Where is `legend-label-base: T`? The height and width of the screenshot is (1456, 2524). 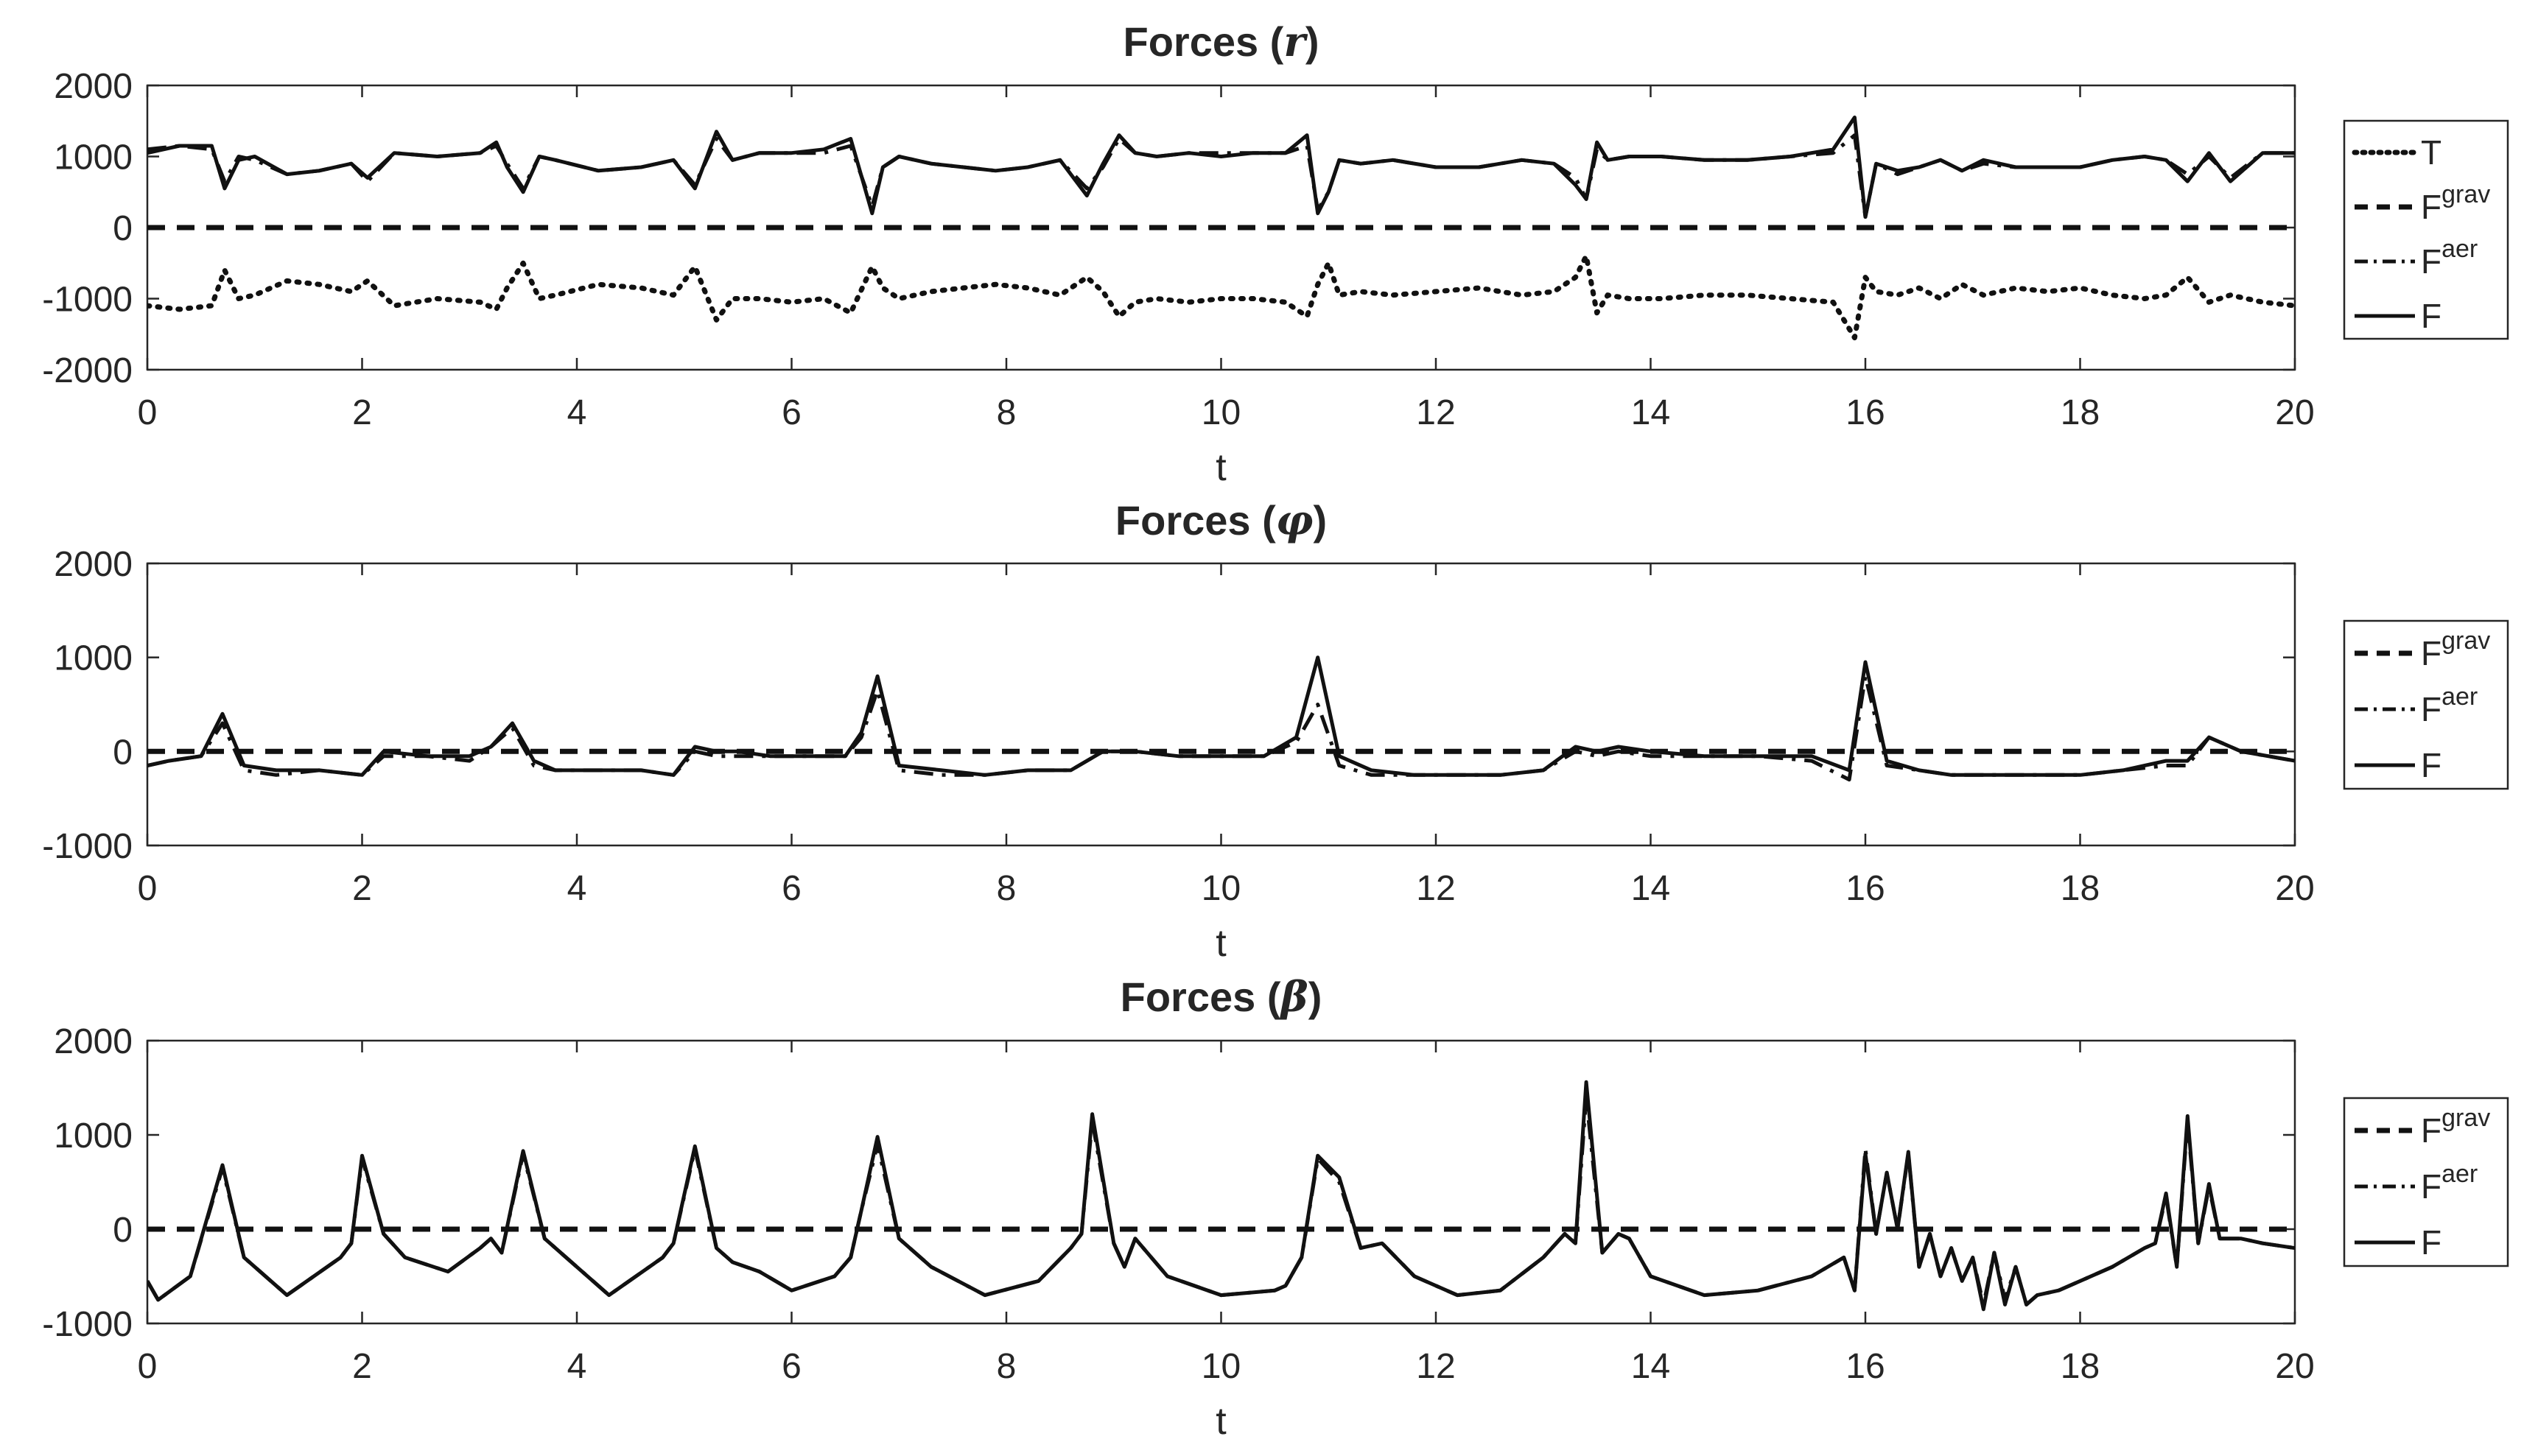 legend-label-base: T is located at coordinates (2431, 152).